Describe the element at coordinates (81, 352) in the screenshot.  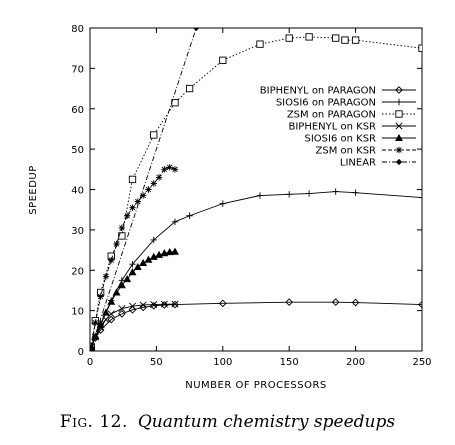
I see `y-tick-label: 0` at that location.